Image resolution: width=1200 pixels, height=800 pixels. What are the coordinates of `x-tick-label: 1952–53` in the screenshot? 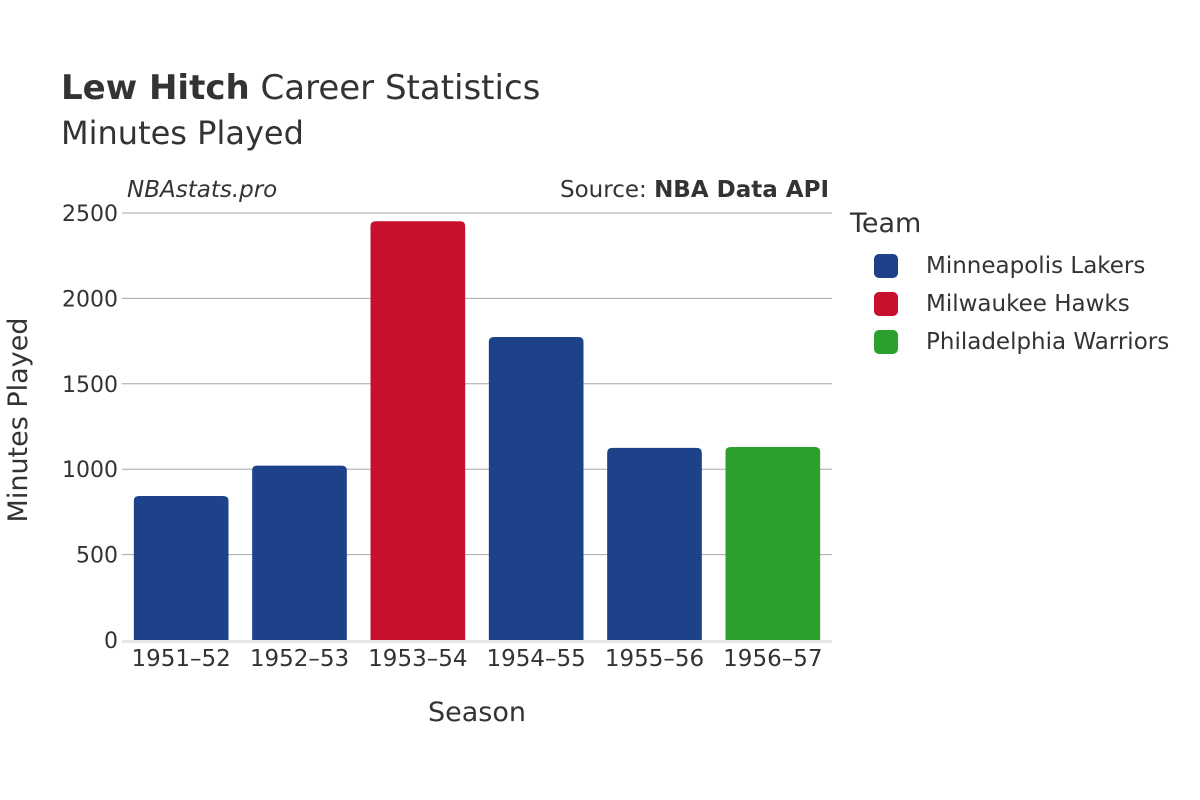 It's located at (299, 659).